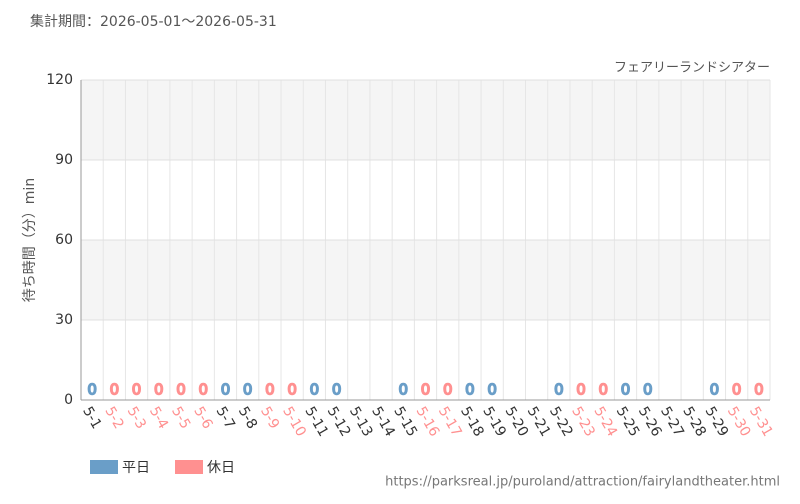  What do you see at coordinates (91, 418) in the screenshot?
I see `x-tick-label: 5-1` at bounding box center [91, 418].